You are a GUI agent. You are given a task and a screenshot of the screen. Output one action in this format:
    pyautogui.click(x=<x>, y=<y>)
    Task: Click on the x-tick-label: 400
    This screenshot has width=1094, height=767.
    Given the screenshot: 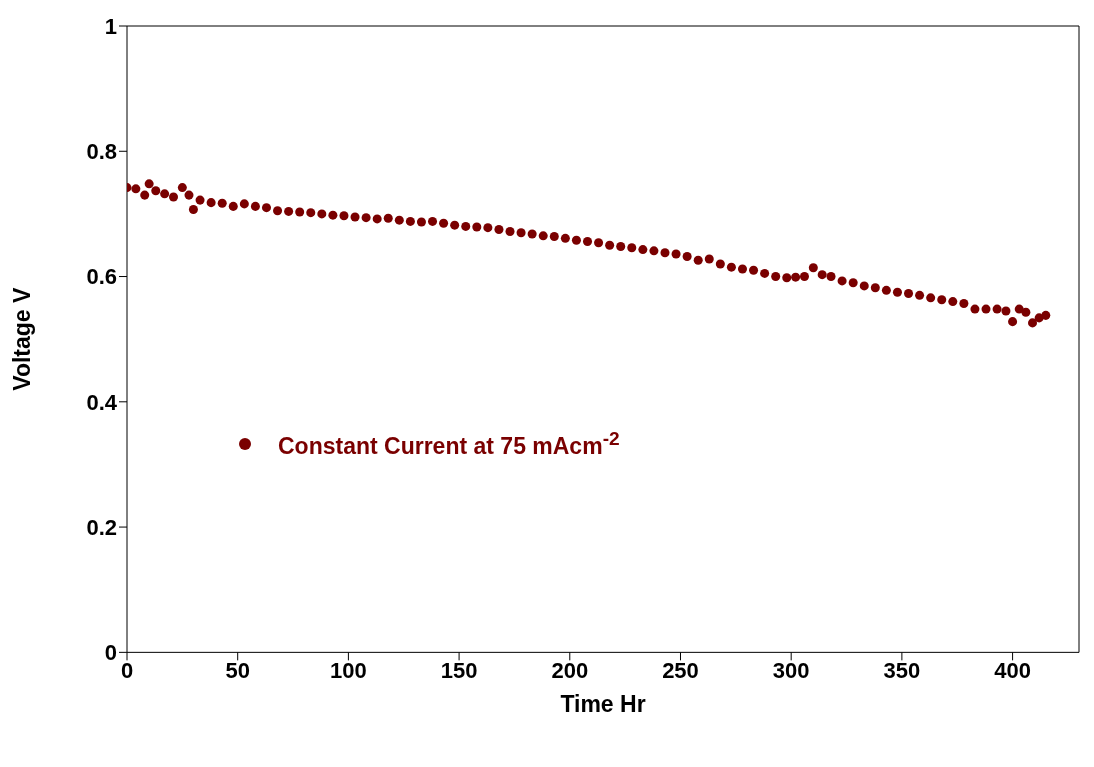 What is the action you would take?
    pyautogui.click(x=1012, y=670)
    